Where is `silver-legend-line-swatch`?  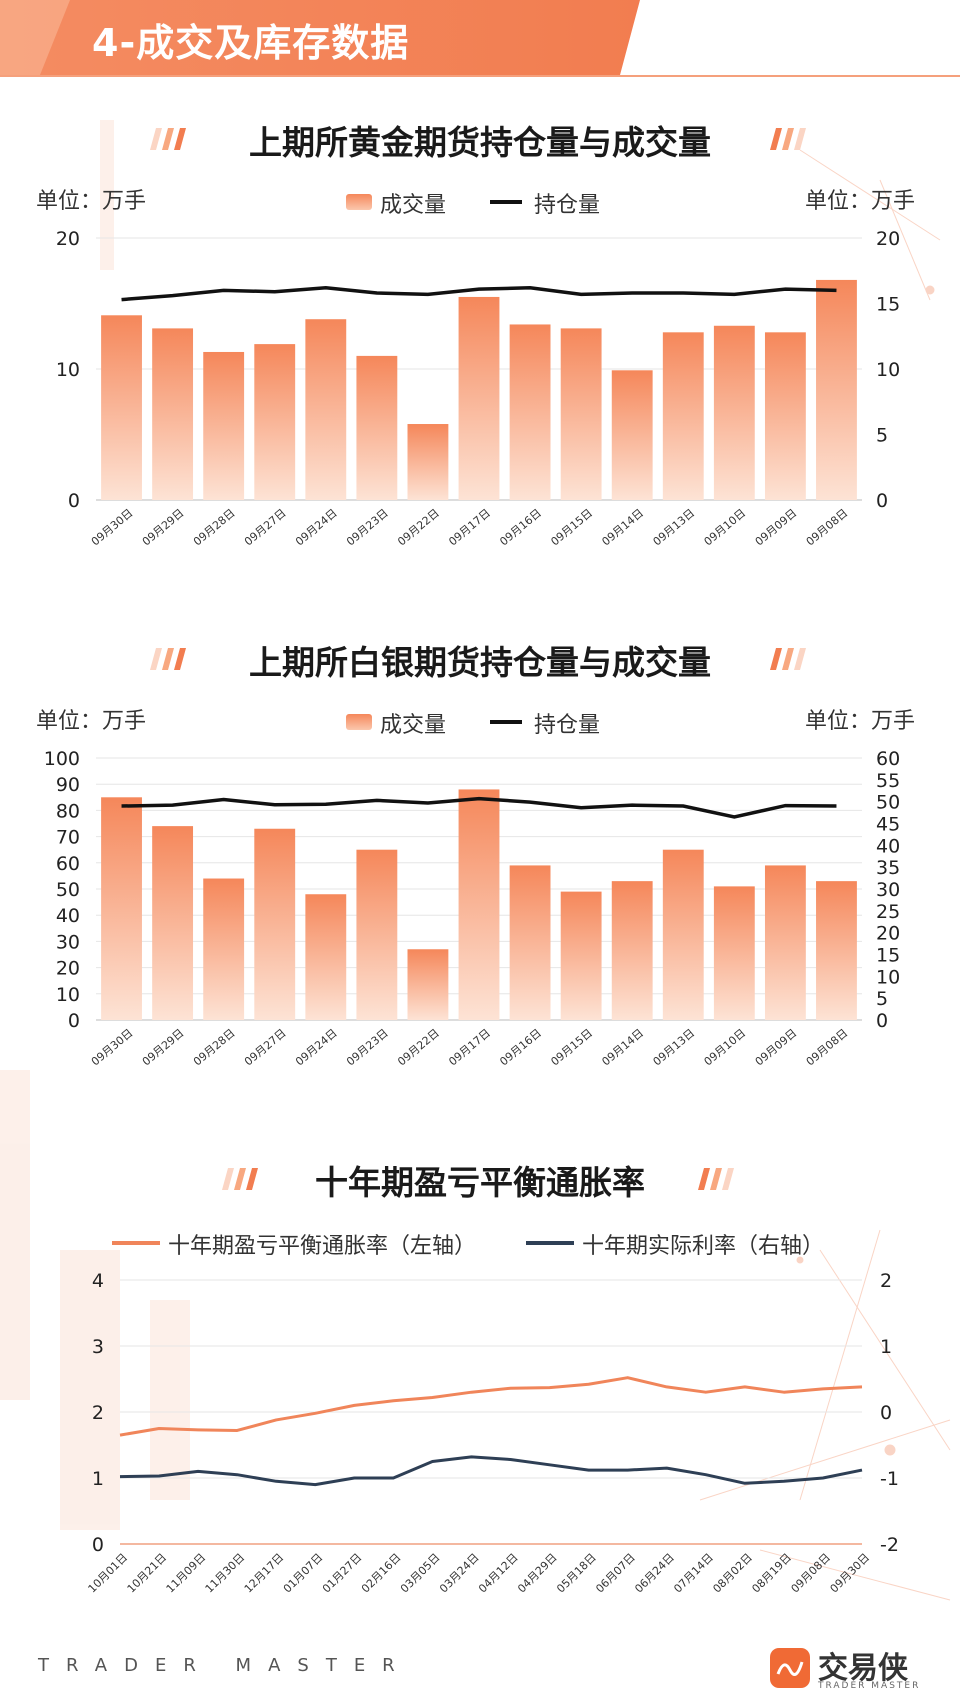 silver-legend-line-swatch is located at coordinates (506, 722).